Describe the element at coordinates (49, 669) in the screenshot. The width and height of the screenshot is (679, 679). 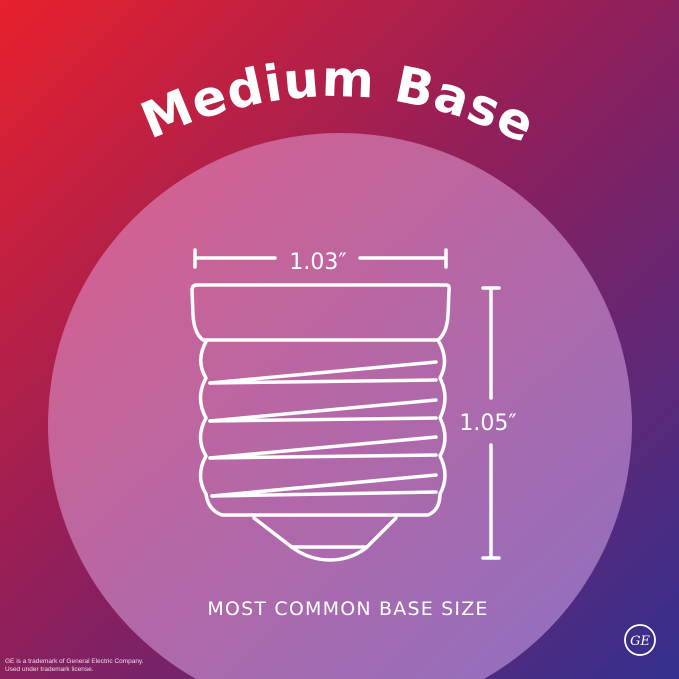
I see `trademark-line-2: Used under trademark license.` at that location.